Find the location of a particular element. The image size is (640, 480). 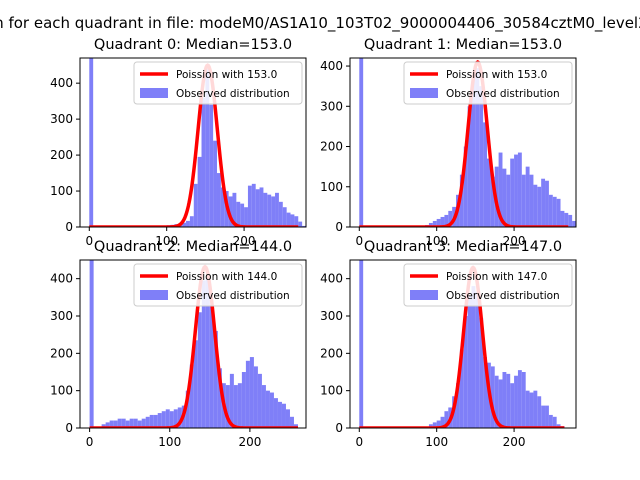

x-tick-label: 0 is located at coordinates (359, 442).